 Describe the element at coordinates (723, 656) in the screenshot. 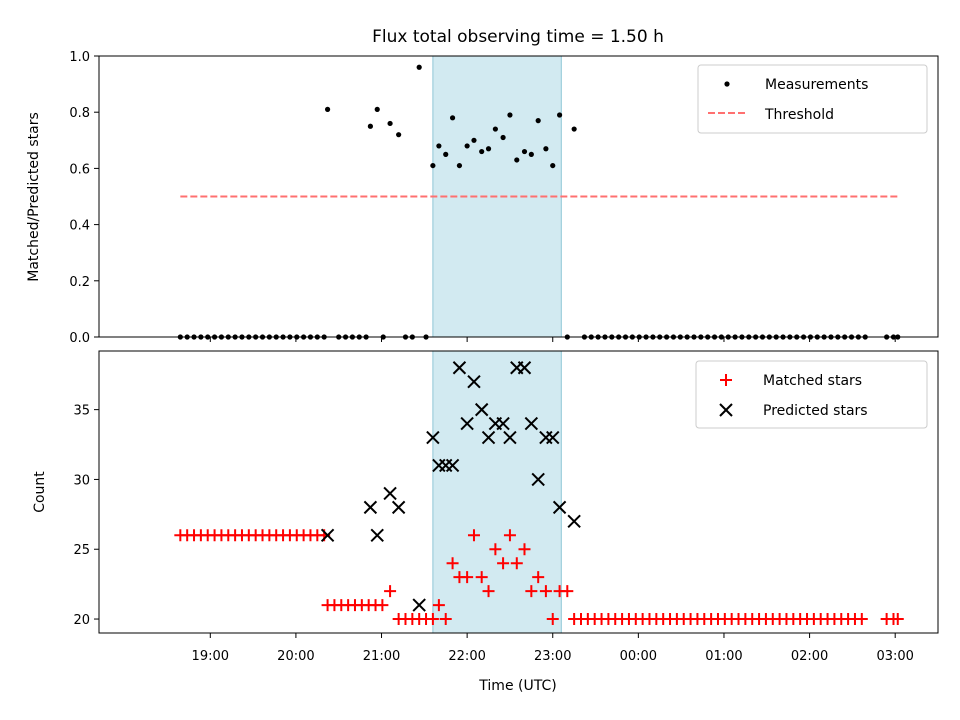

I see `x-tick-label: 01:00` at that location.